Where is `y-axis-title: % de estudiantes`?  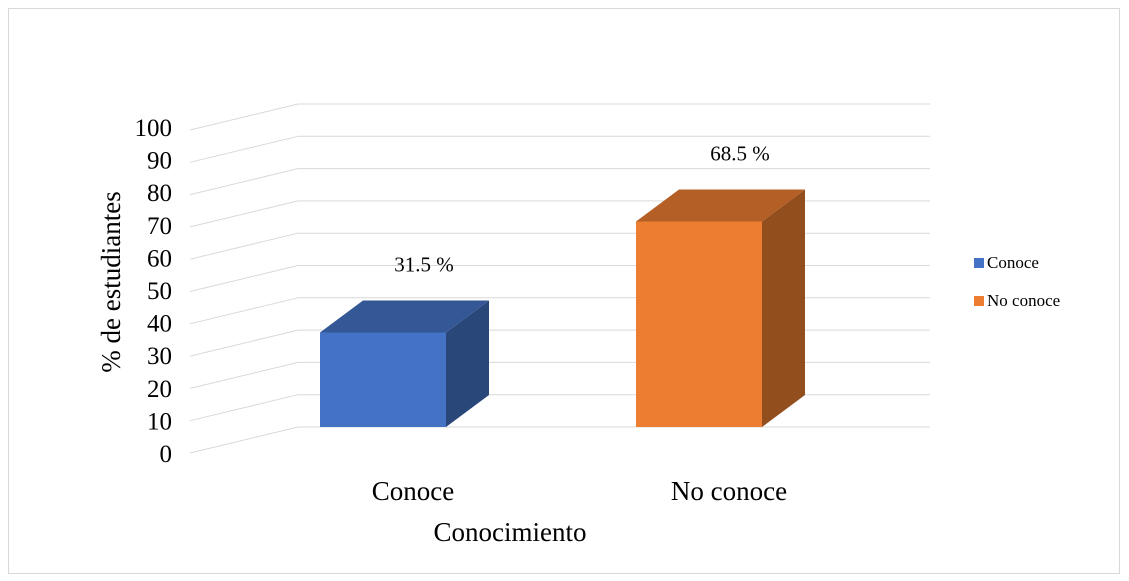 y-axis-title: % de estudiantes is located at coordinates (111, 281).